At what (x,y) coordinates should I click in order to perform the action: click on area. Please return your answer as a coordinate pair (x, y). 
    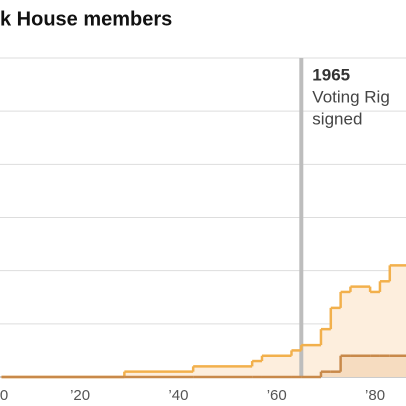
    Looking at the image, I should click on (203, 363).